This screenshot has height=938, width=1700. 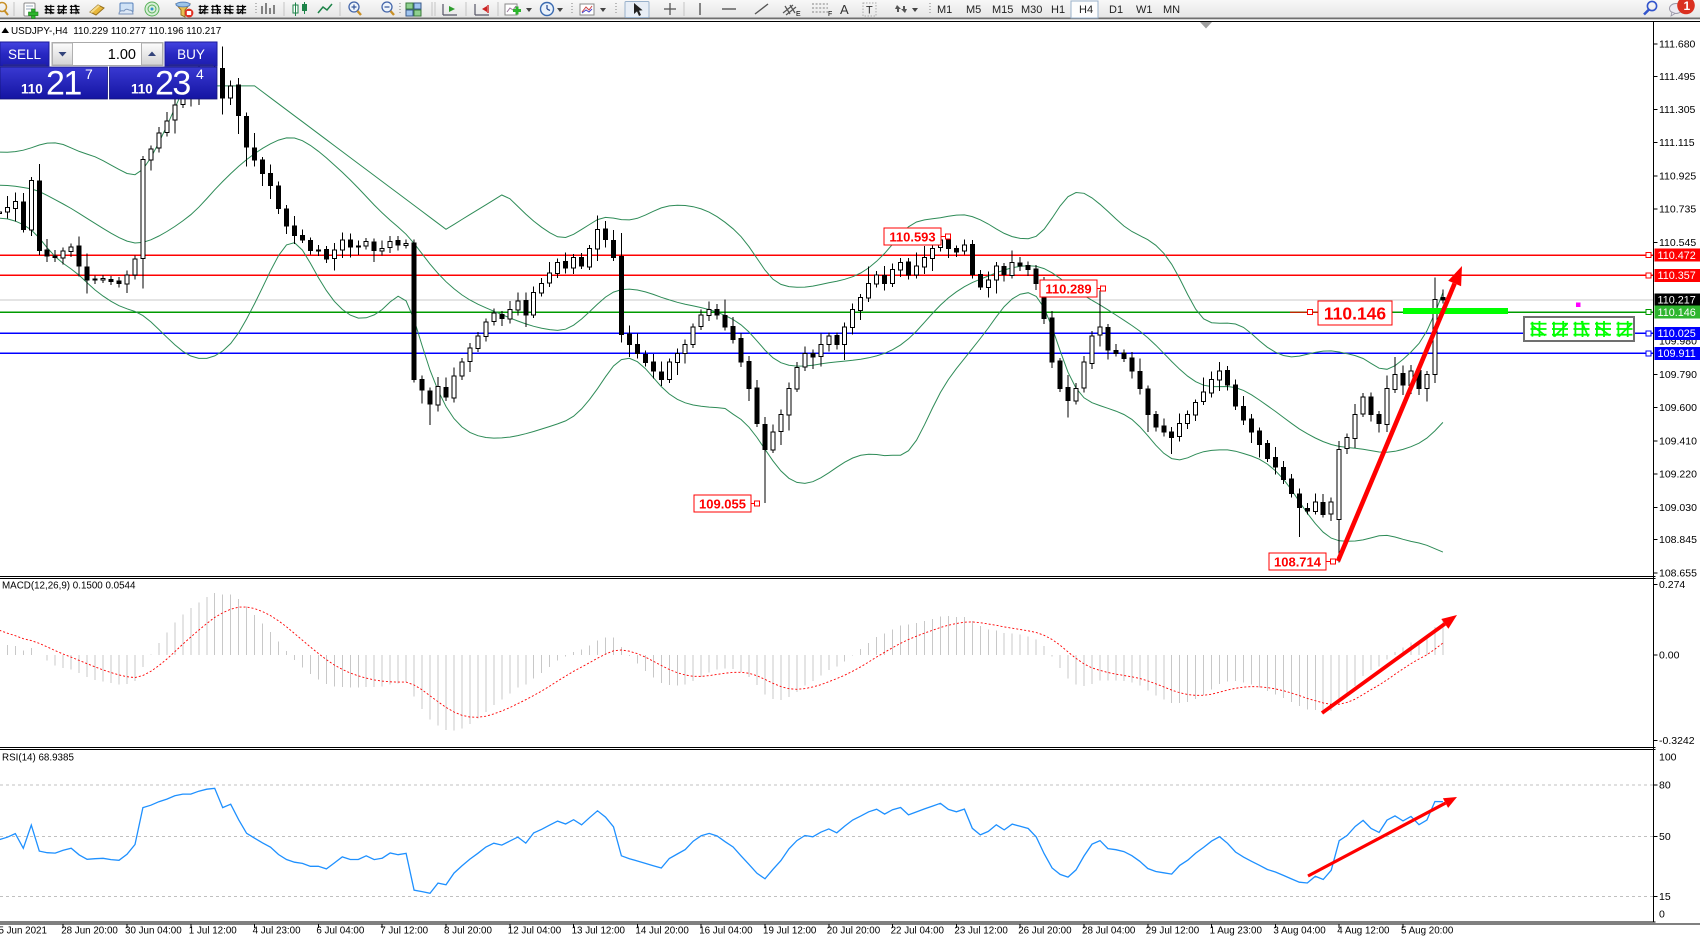 What do you see at coordinates (1678, 475) in the screenshot?
I see `svg-text: 109.220` at bounding box center [1678, 475].